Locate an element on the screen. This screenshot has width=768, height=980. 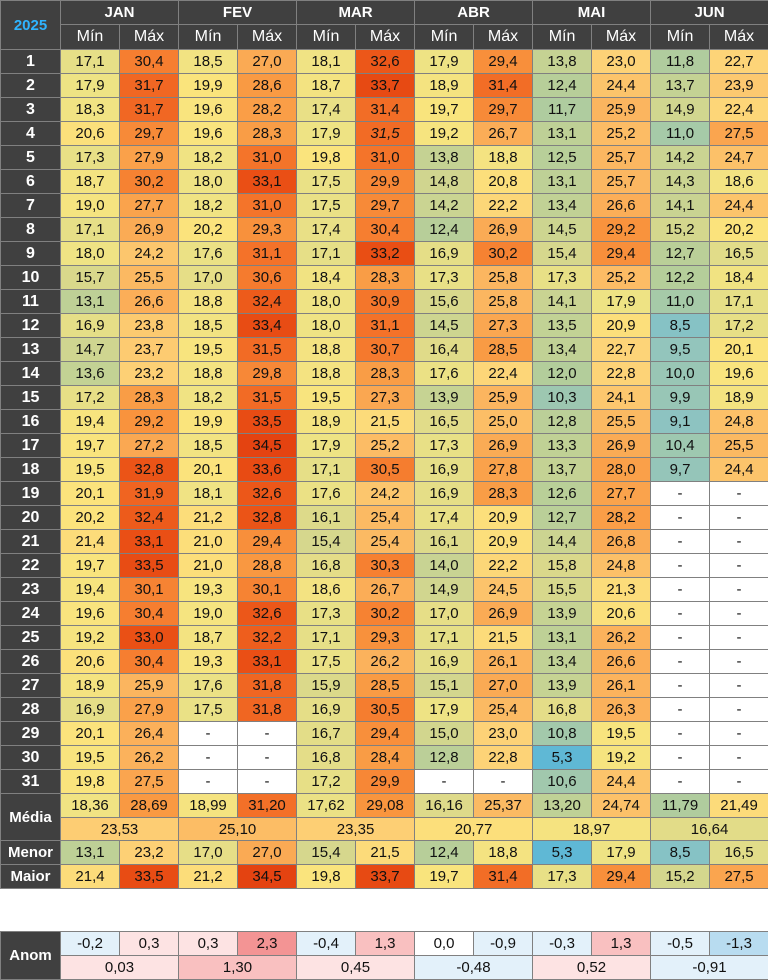
month-header: JAN is located at coordinates (119, 12).